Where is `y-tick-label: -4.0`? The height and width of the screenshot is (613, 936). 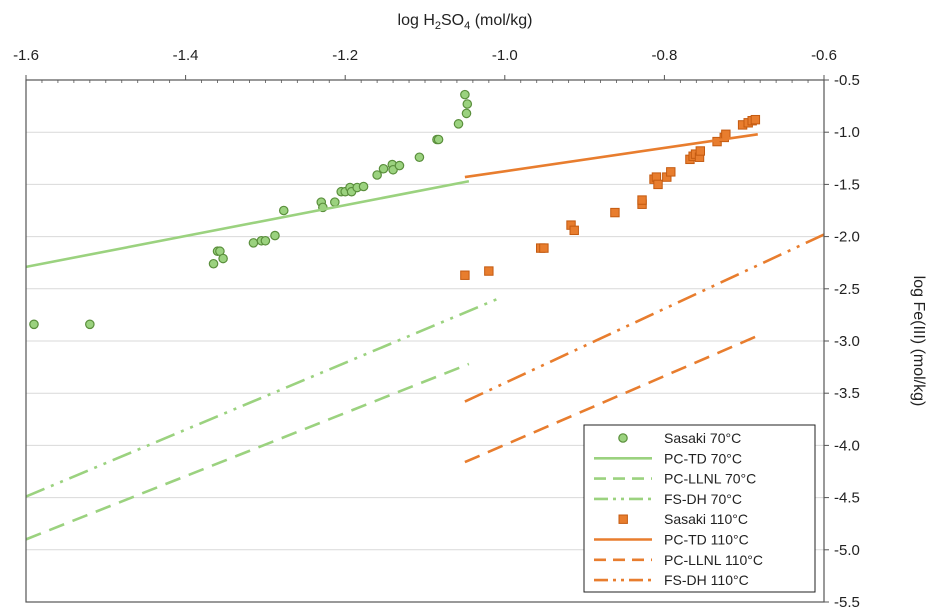
y-tick-label: -4.0 is located at coordinates (847, 445).